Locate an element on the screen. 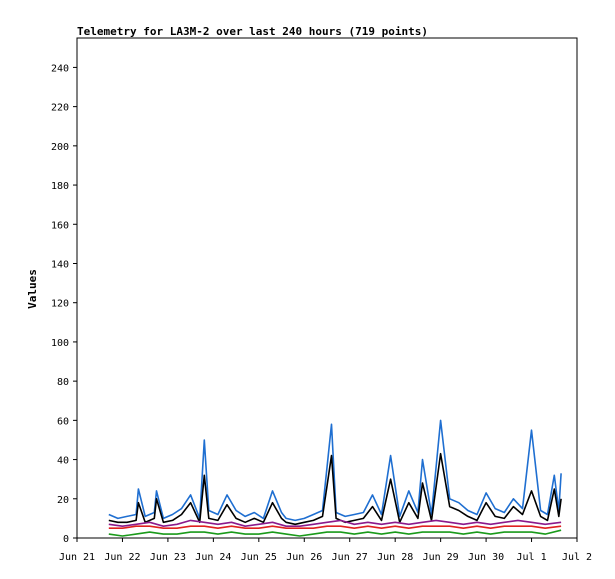  x-tick-label: Jul 1 is located at coordinates (531, 557).